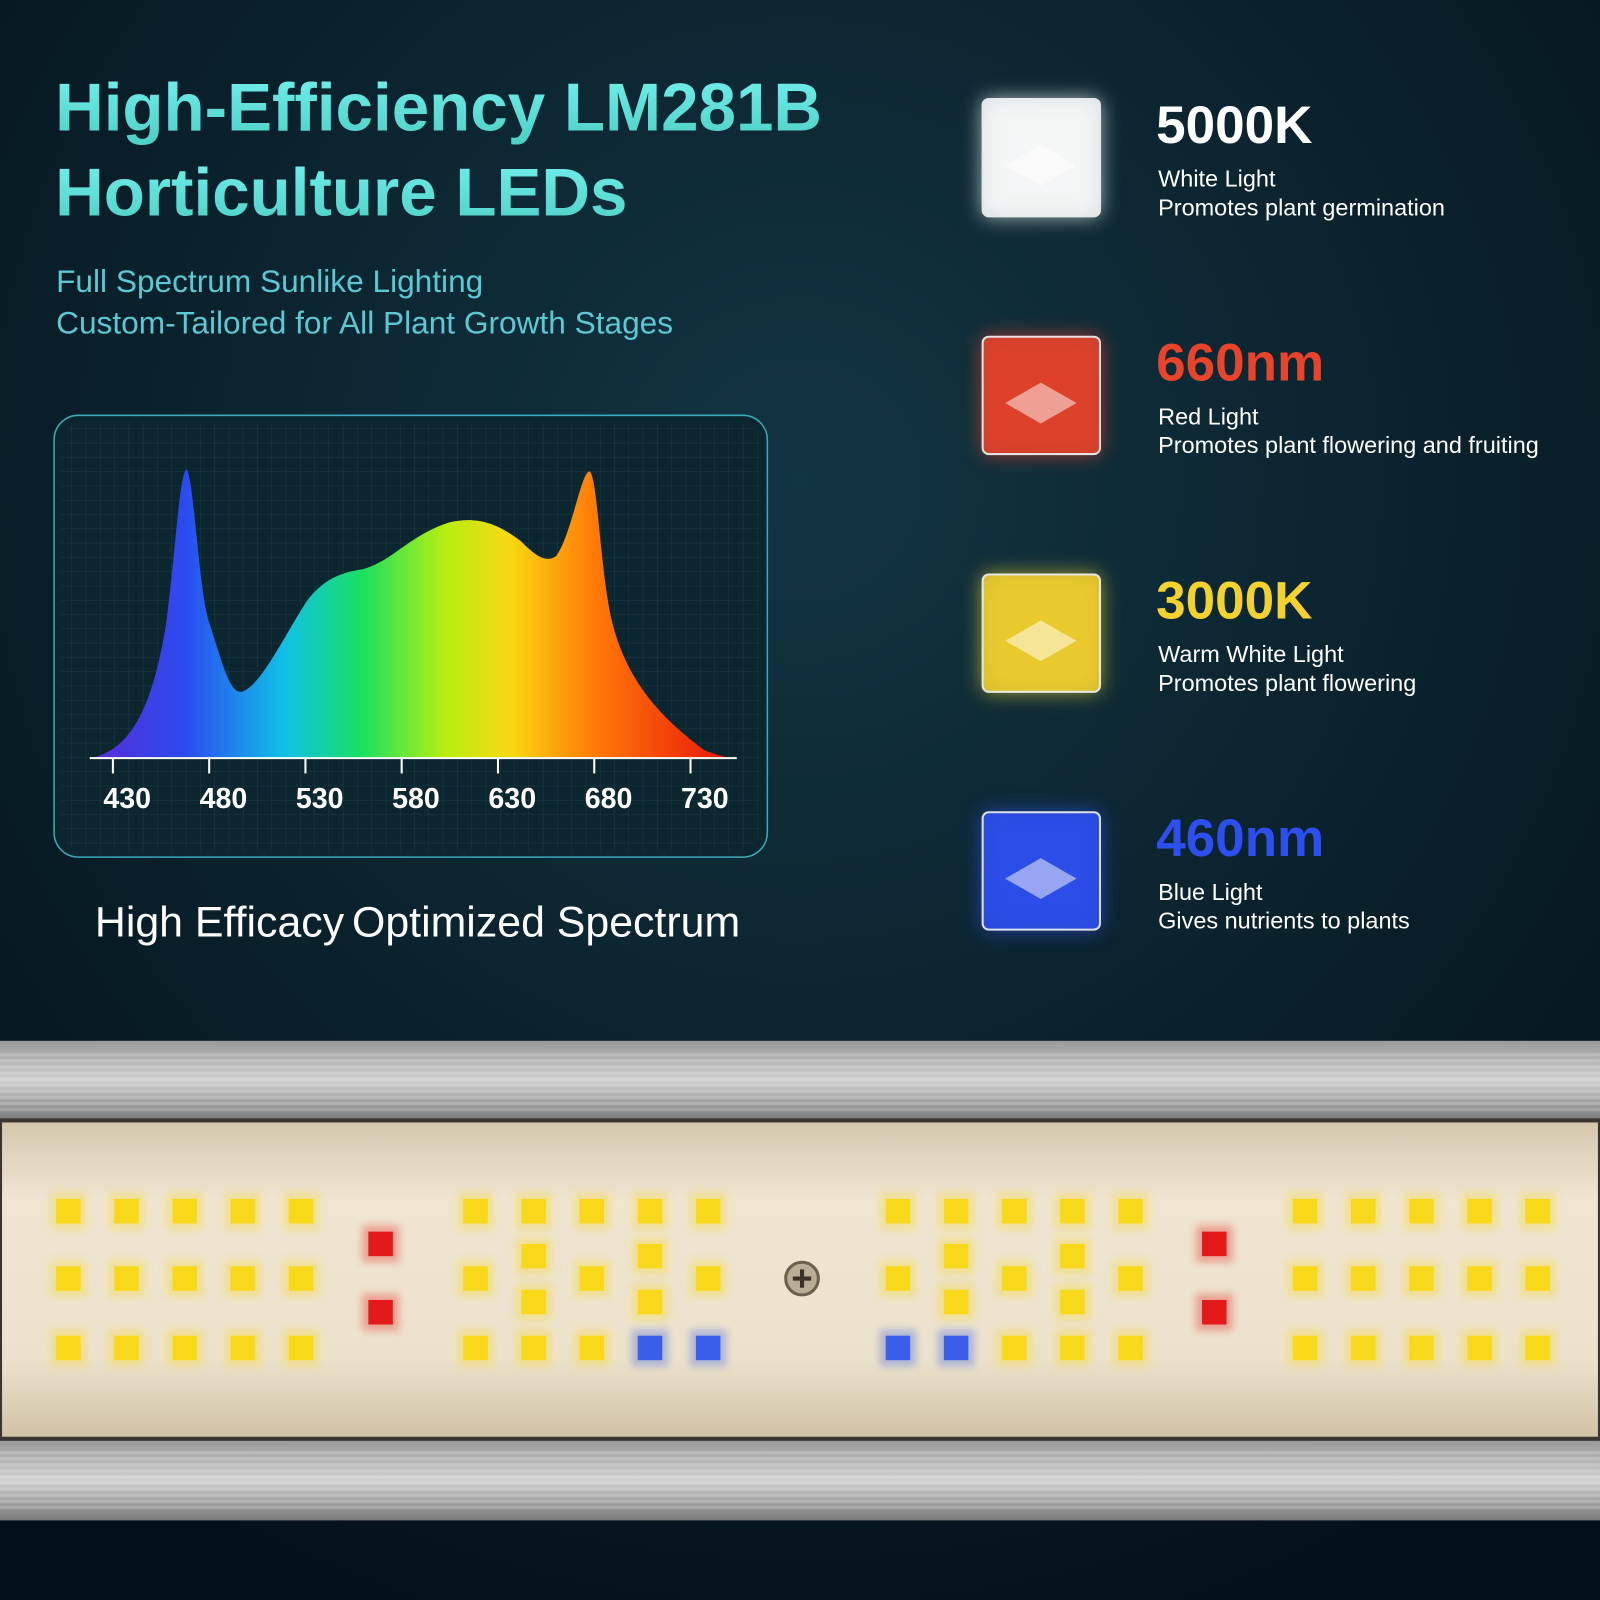  What do you see at coordinates (1234, 600) in the screenshot?
I see `light-label: 3000K` at bounding box center [1234, 600].